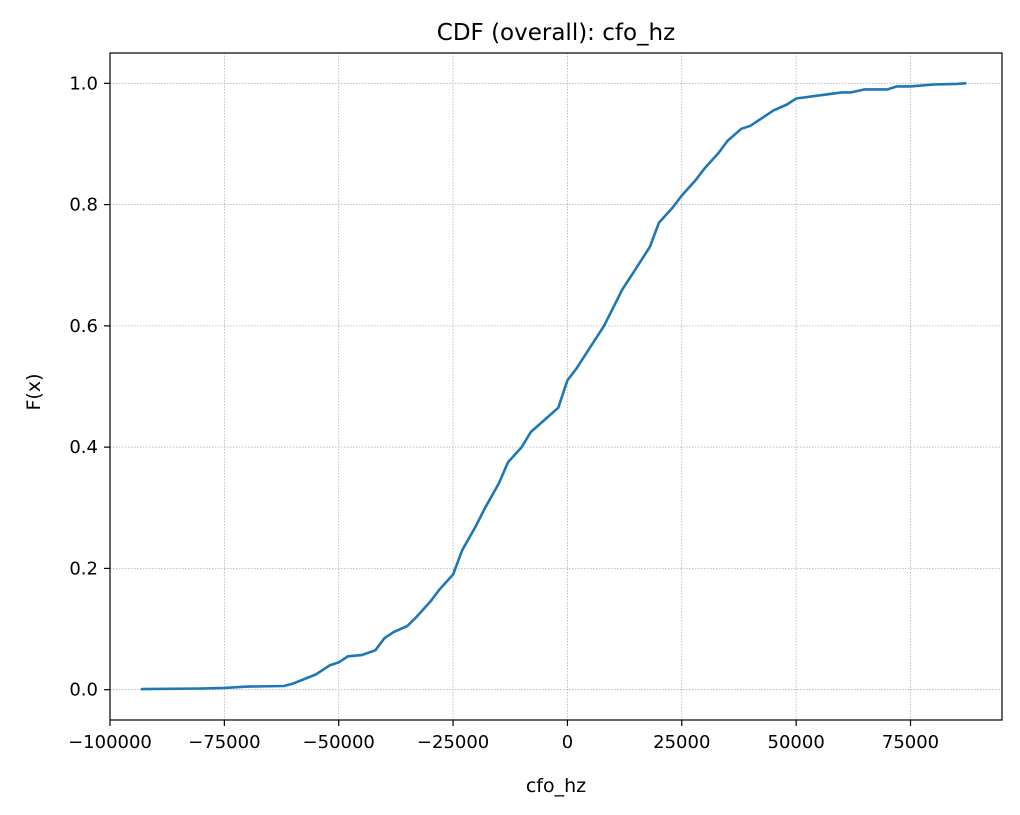  I want to click on x-tick-label: −50000, so click(339, 742).